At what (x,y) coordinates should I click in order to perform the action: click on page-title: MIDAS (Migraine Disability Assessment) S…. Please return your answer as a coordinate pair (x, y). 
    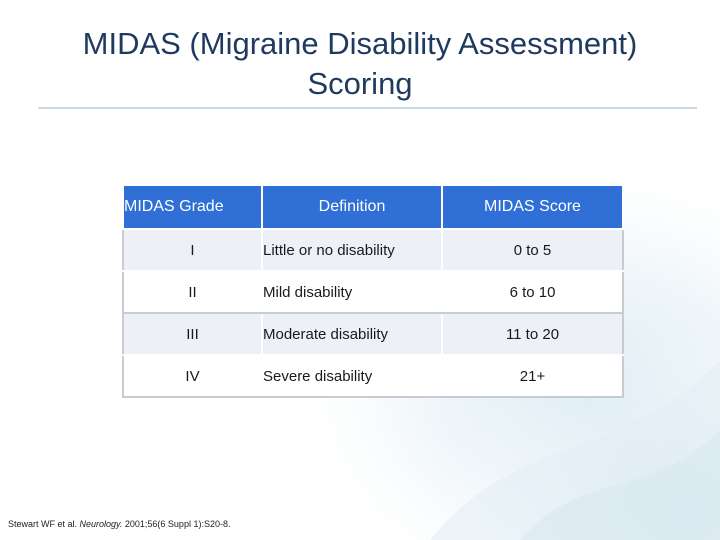
    Looking at the image, I should click on (360, 64).